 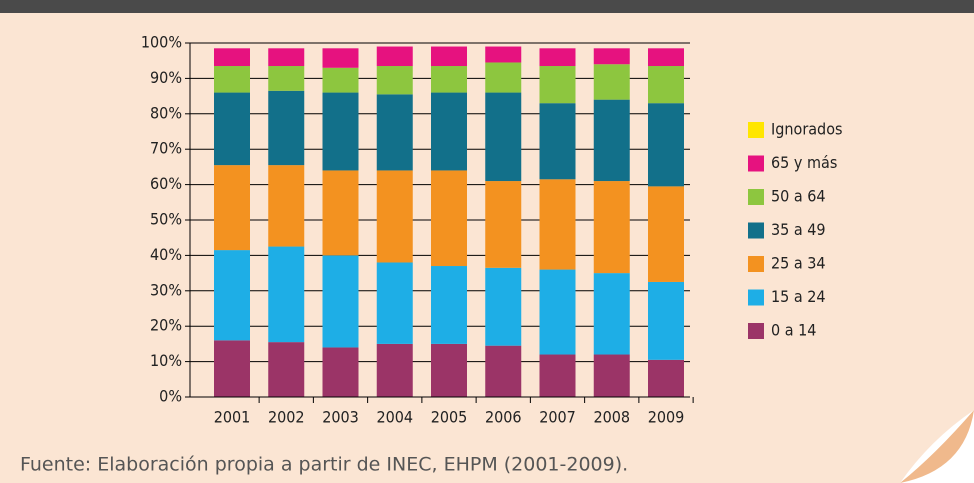 I want to click on x-tick-label: 2007, so click(x=557, y=417).